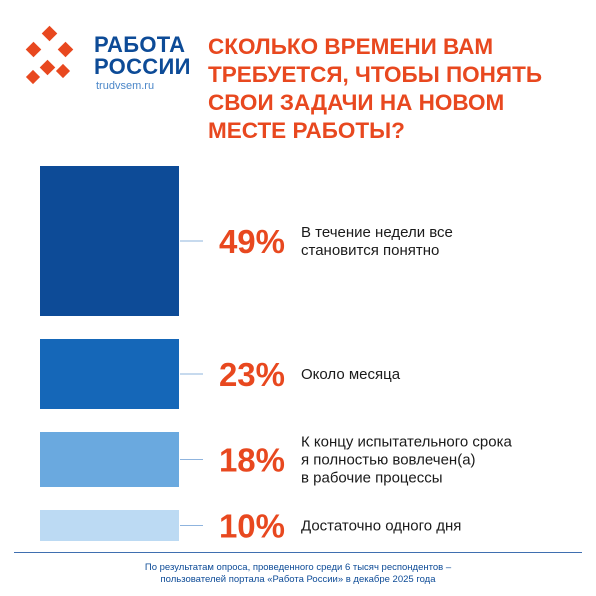 Image resolution: width=596 pixels, height=596 pixels. I want to click on category-label-line: я полностью вовлечен(а), so click(388, 460).